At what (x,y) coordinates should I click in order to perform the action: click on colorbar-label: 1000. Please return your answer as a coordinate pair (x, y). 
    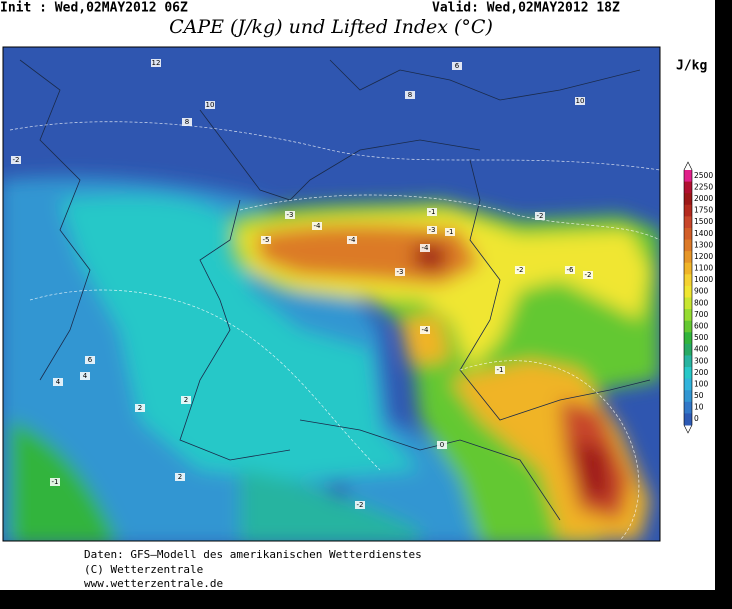
    Looking at the image, I should click on (703, 279).